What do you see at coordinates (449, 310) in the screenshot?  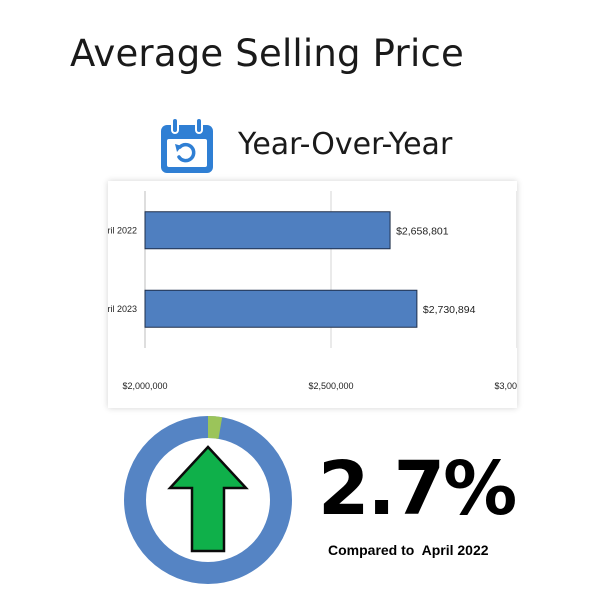 I see `data-label: $2,730,894` at bounding box center [449, 310].